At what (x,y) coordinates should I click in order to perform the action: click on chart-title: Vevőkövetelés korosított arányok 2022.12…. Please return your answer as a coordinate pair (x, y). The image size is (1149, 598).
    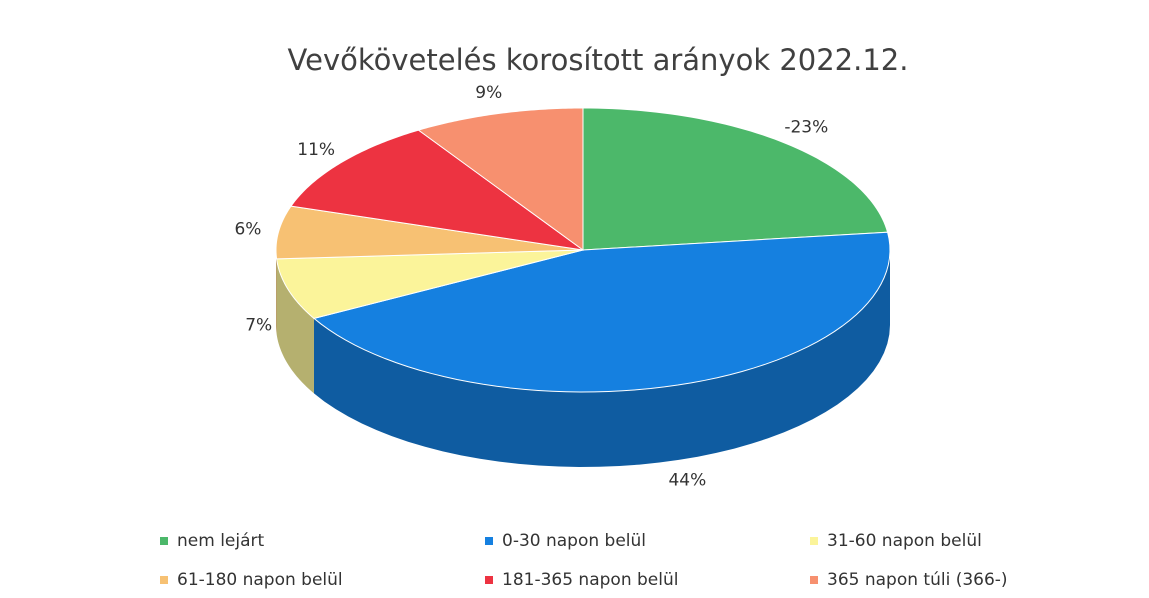
    Looking at the image, I should click on (598, 60).